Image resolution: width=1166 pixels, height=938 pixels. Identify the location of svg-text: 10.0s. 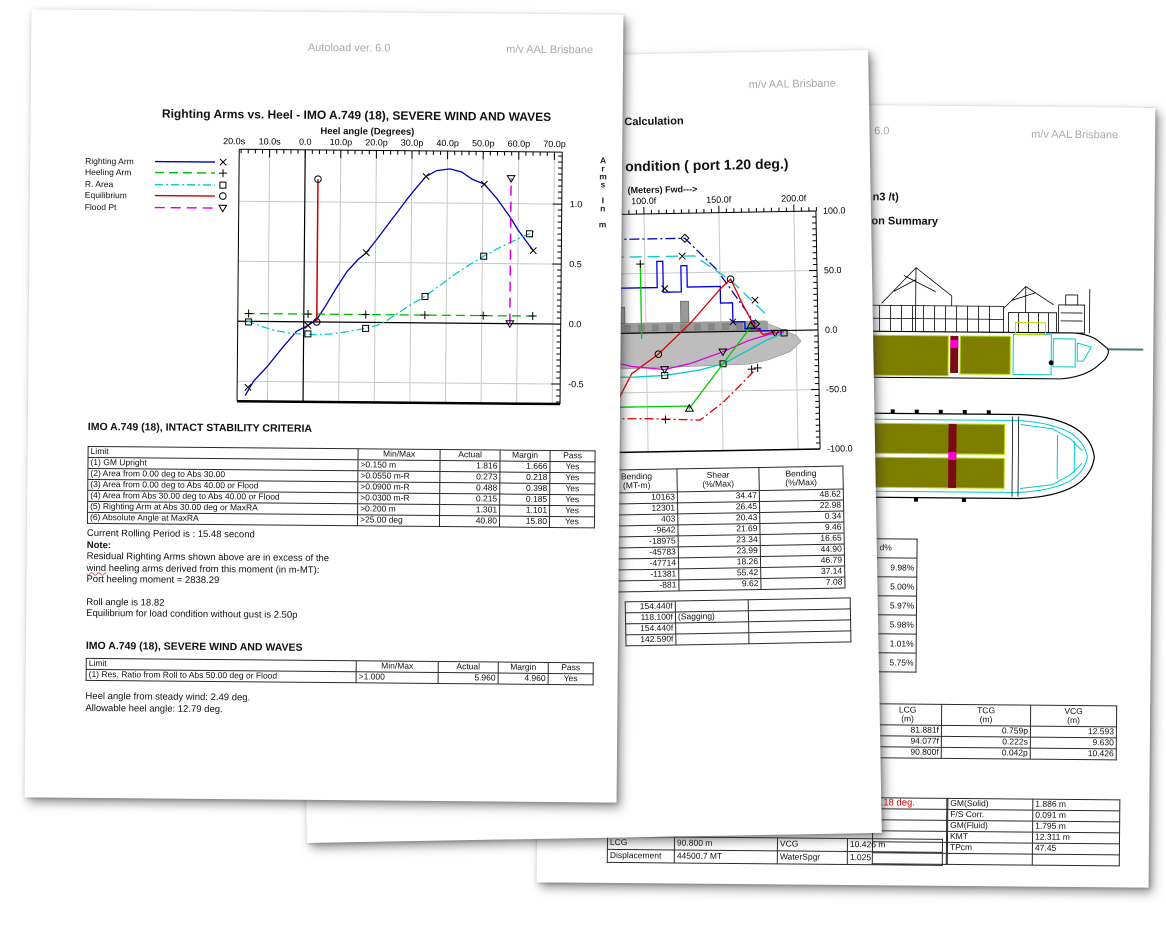
(270, 141).